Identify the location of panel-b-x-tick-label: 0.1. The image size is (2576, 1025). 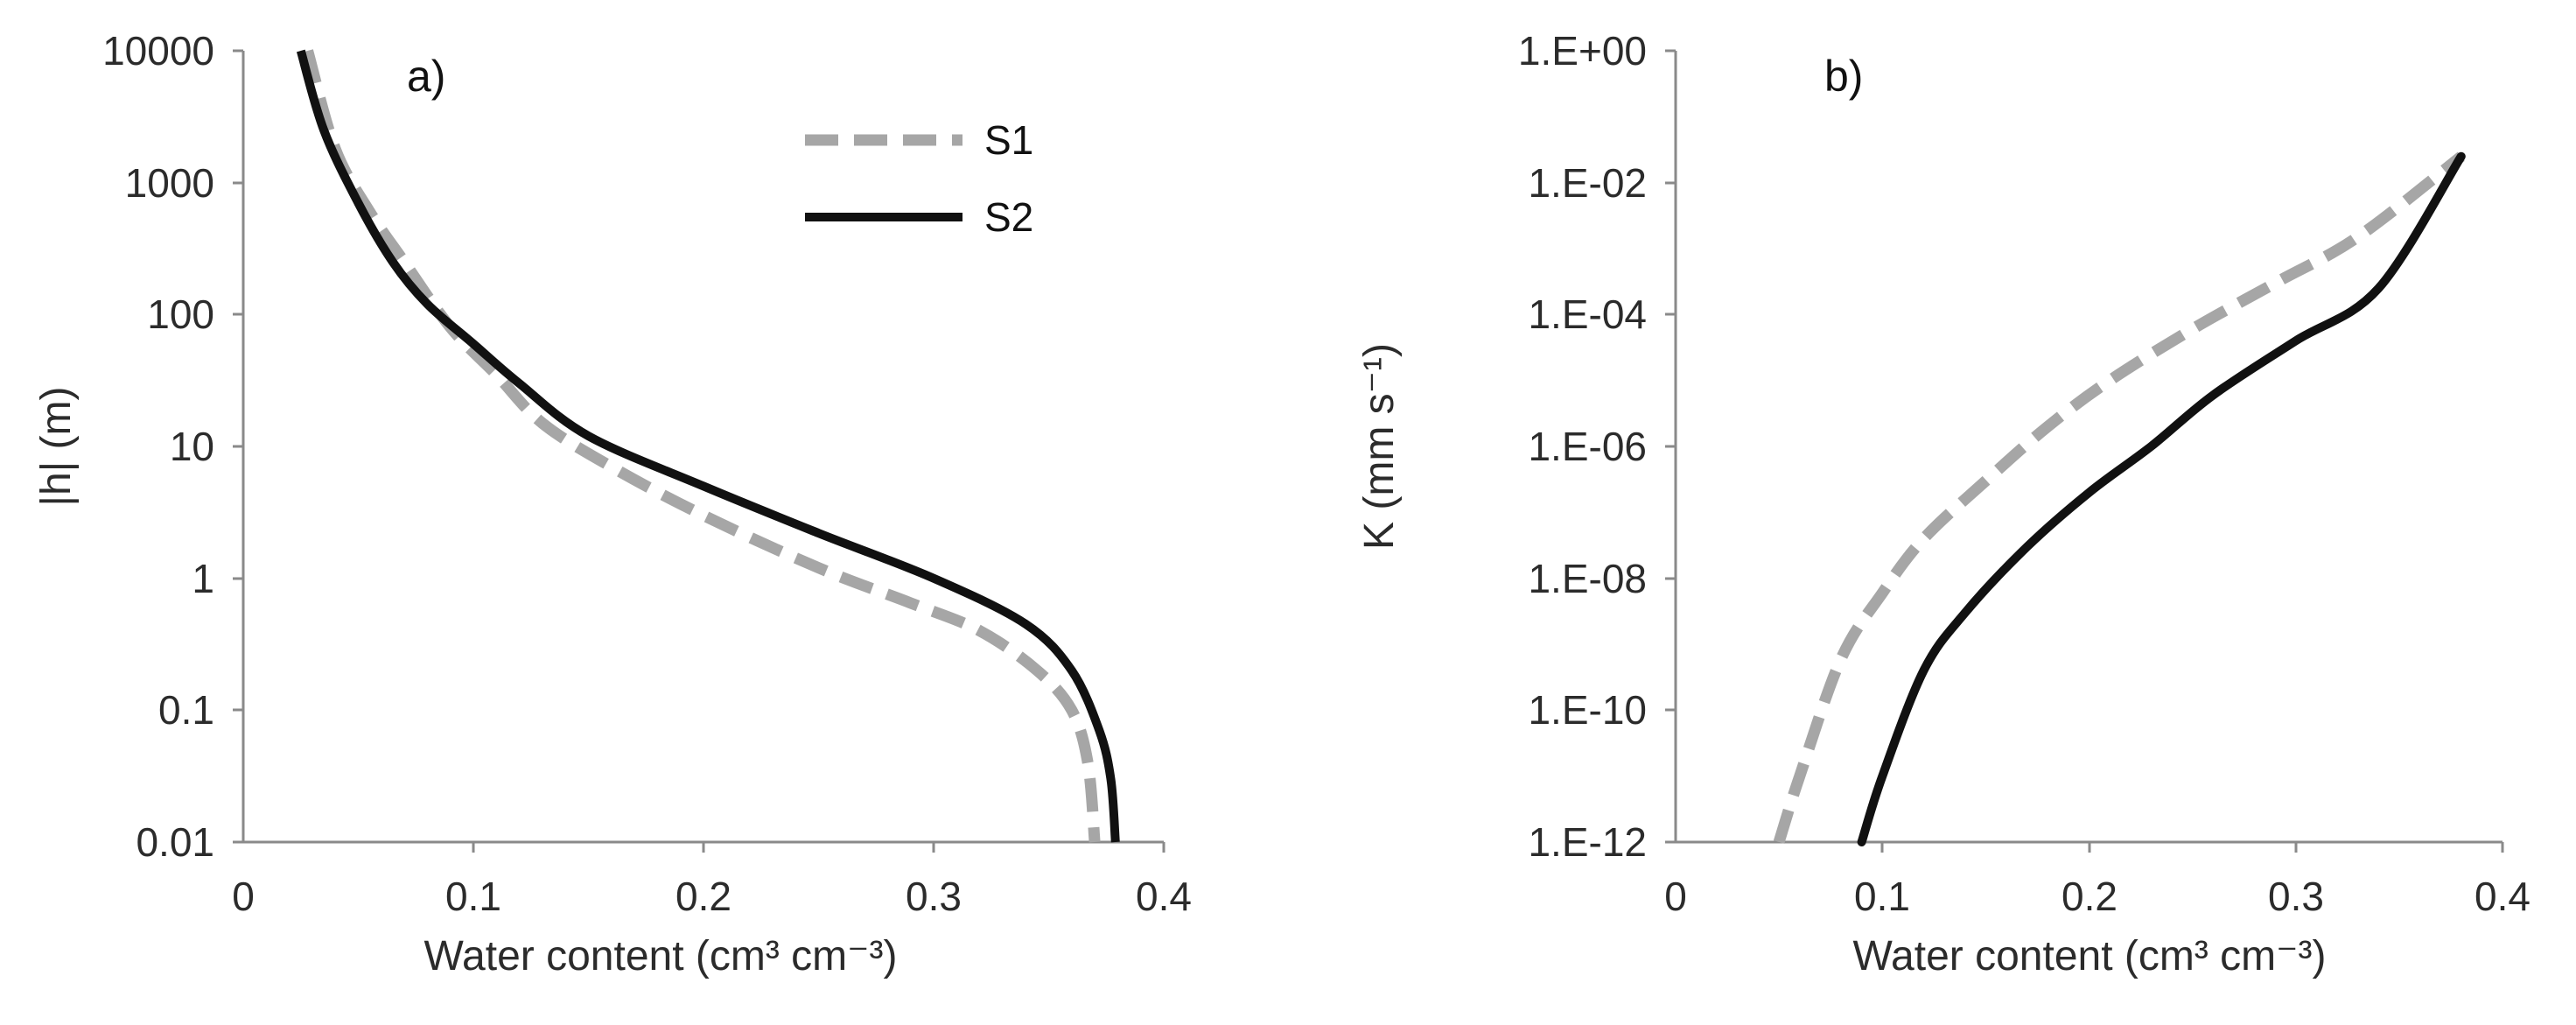
(1882, 896).